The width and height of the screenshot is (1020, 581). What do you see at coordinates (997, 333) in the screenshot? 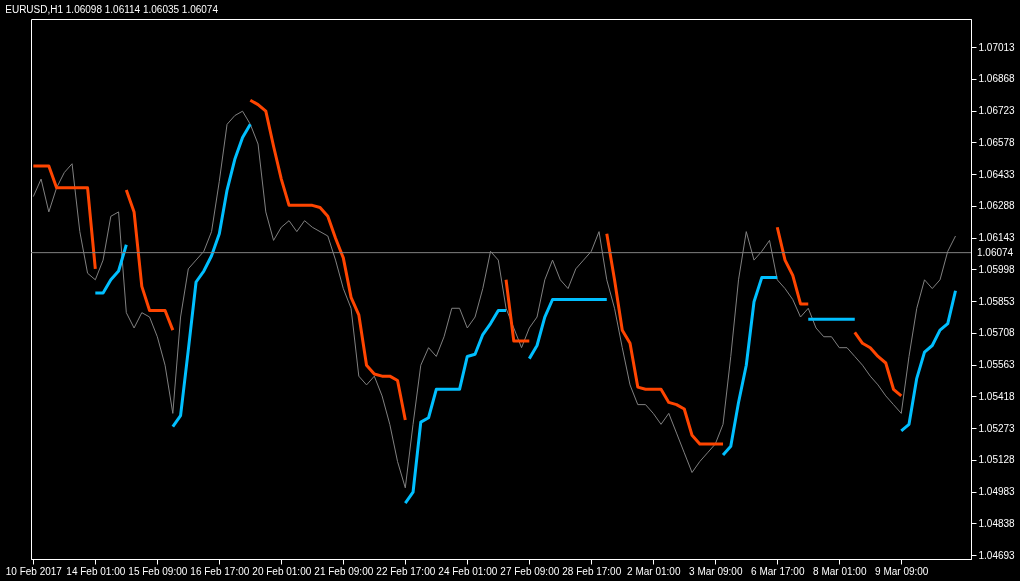
I see `y-tick-label: 1.05708` at bounding box center [997, 333].